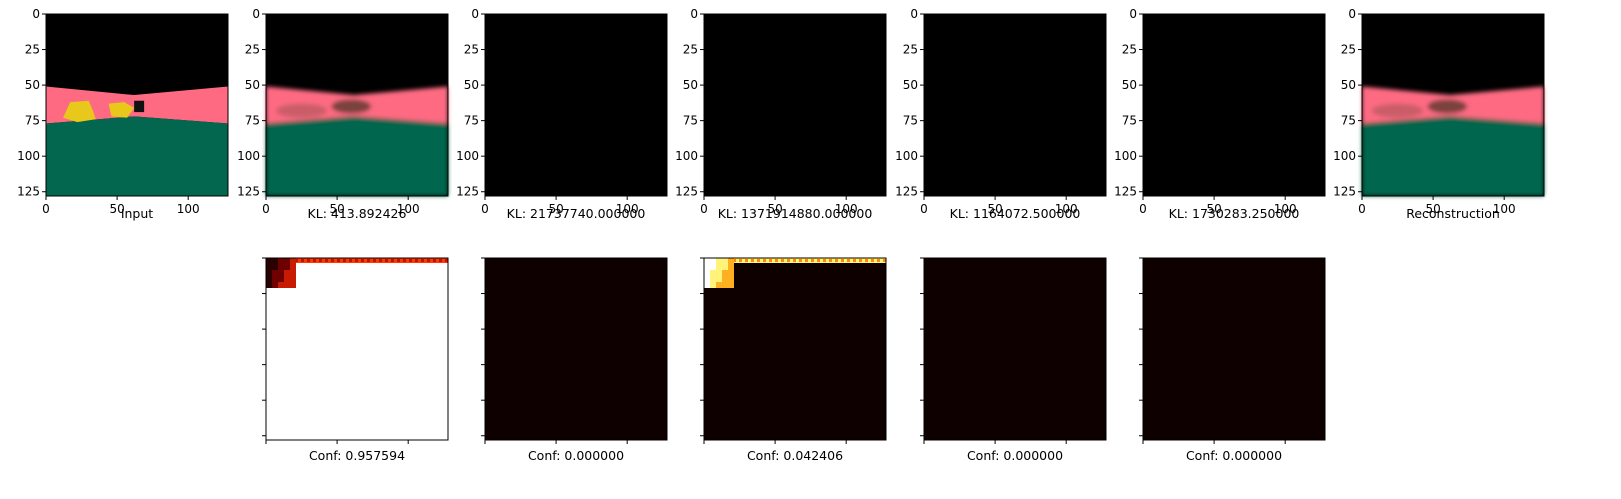 Image resolution: width=1621 pixels, height=499 pixels. I want to click on panel-caption: KL: 1164072.500000, so click(1015, 213).